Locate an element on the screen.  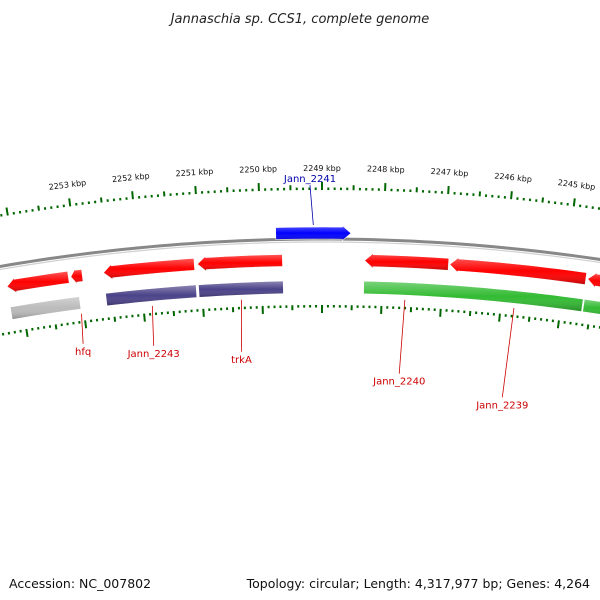
accession-text: Accession: NC_007802 is located at coordinates (80, 583).